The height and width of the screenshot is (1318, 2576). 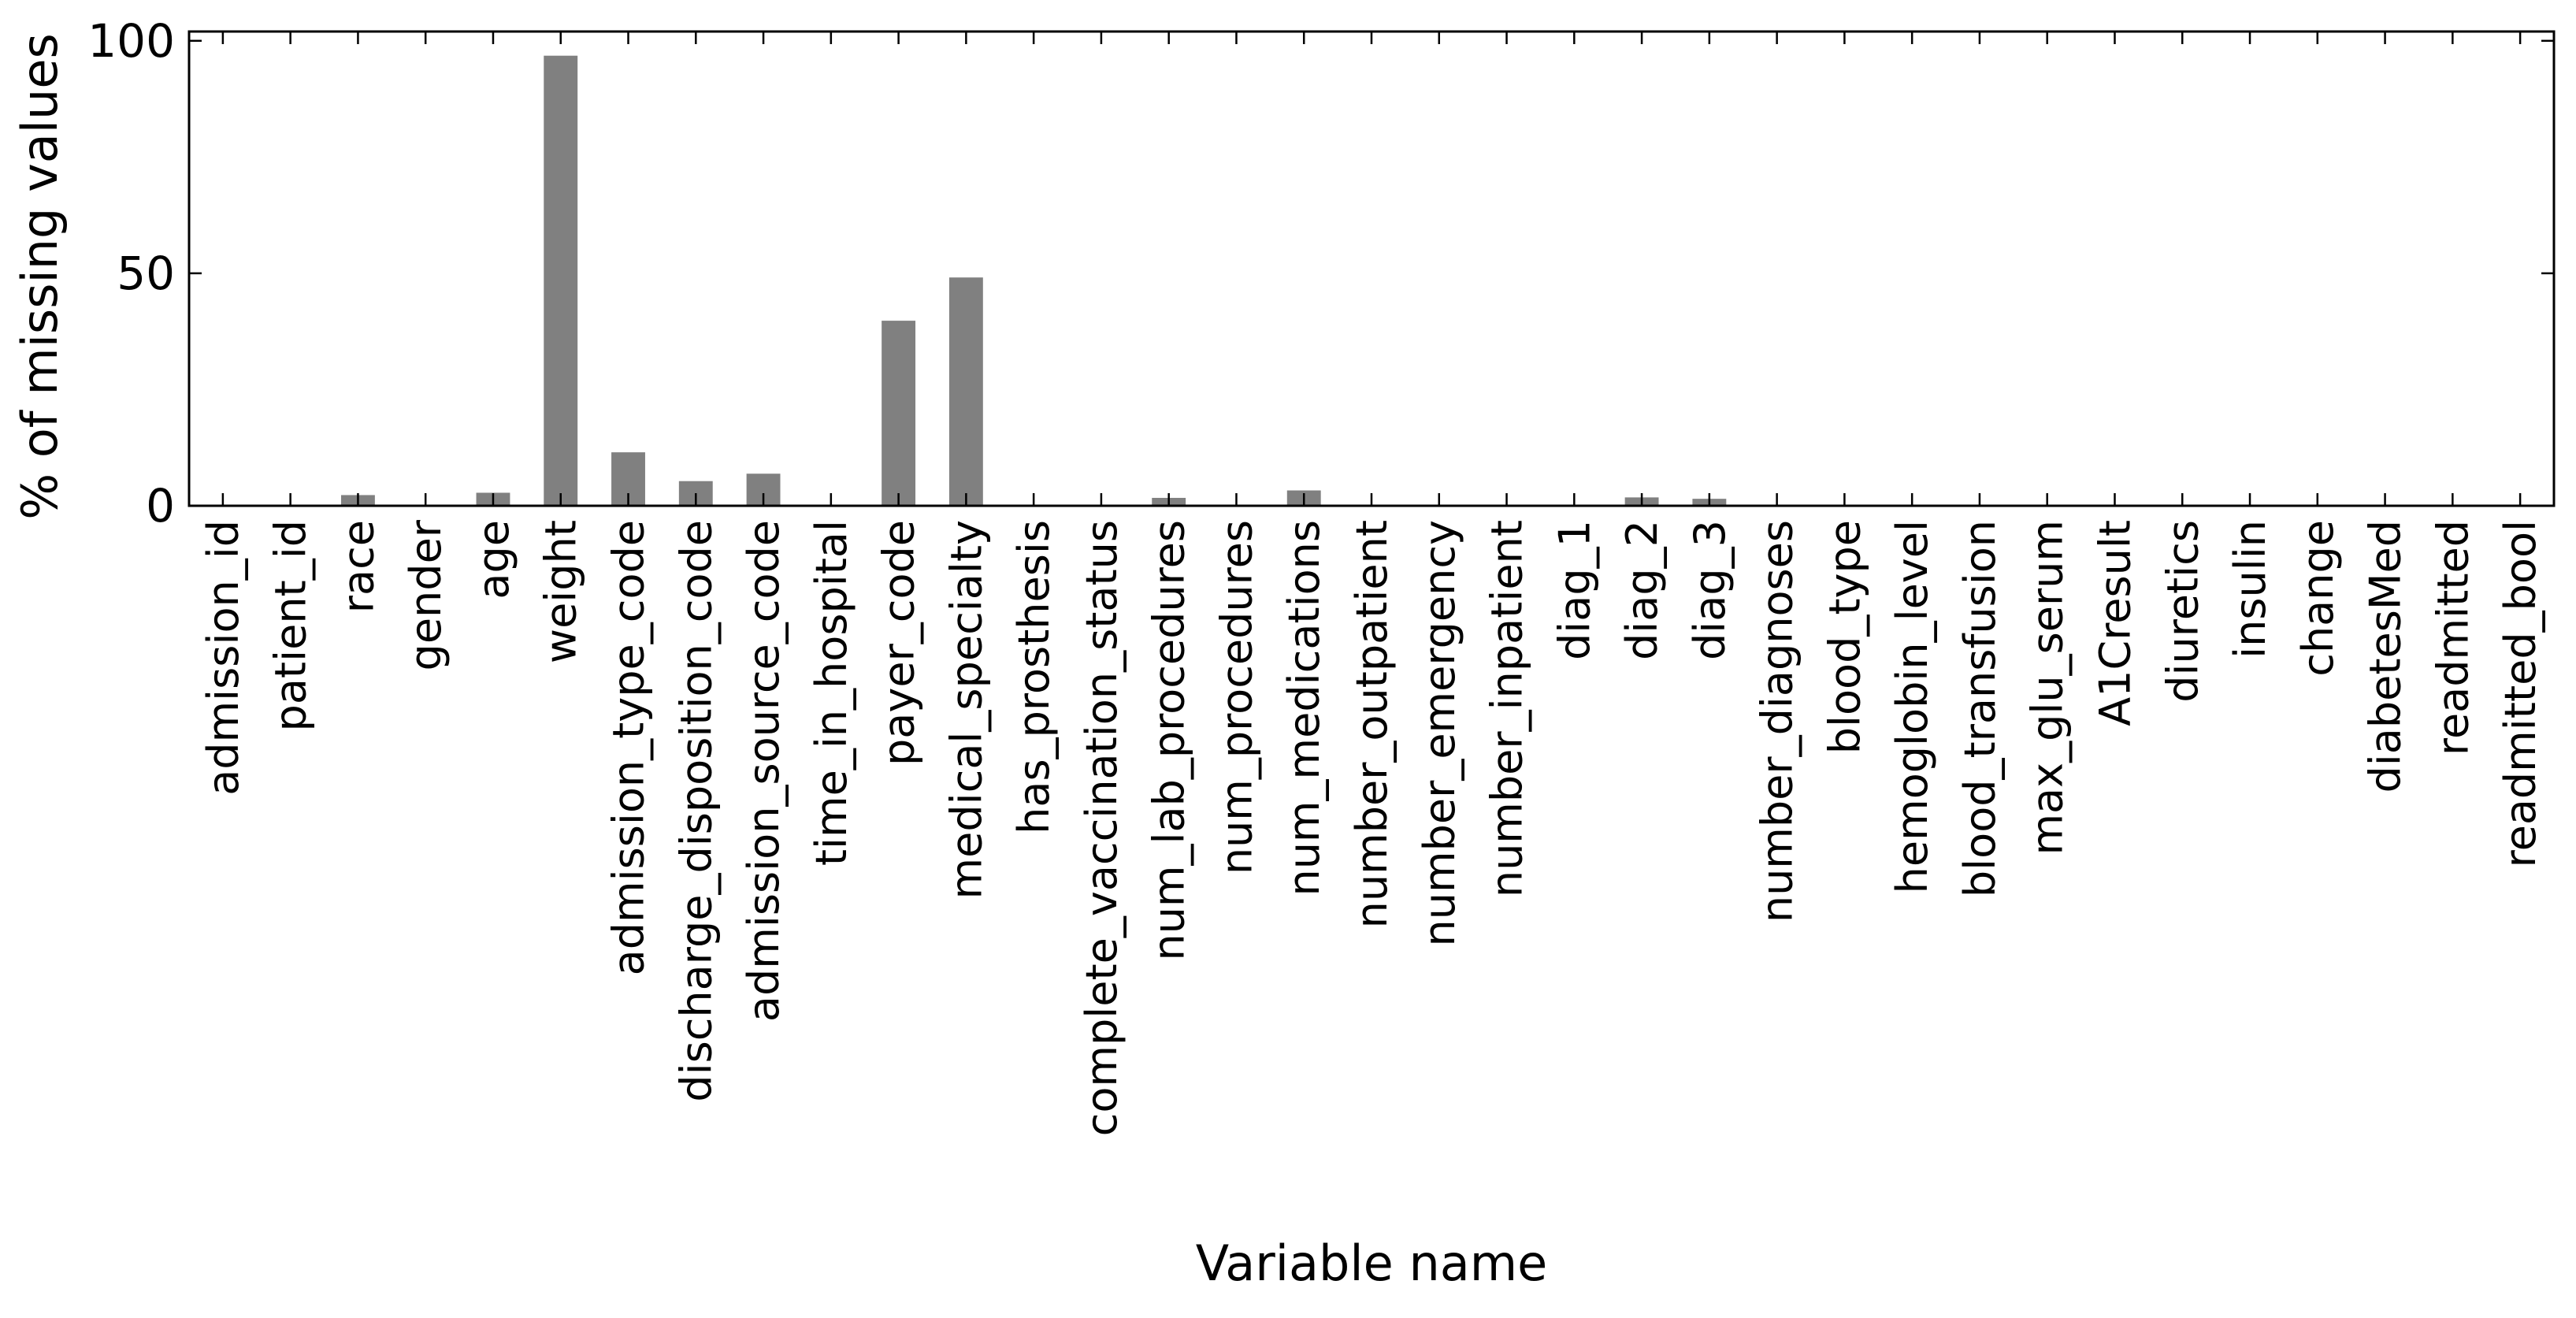 I want to click on x-tick-label-has_prosthesis: has_prosthesis, so click(x=1034, y=677).